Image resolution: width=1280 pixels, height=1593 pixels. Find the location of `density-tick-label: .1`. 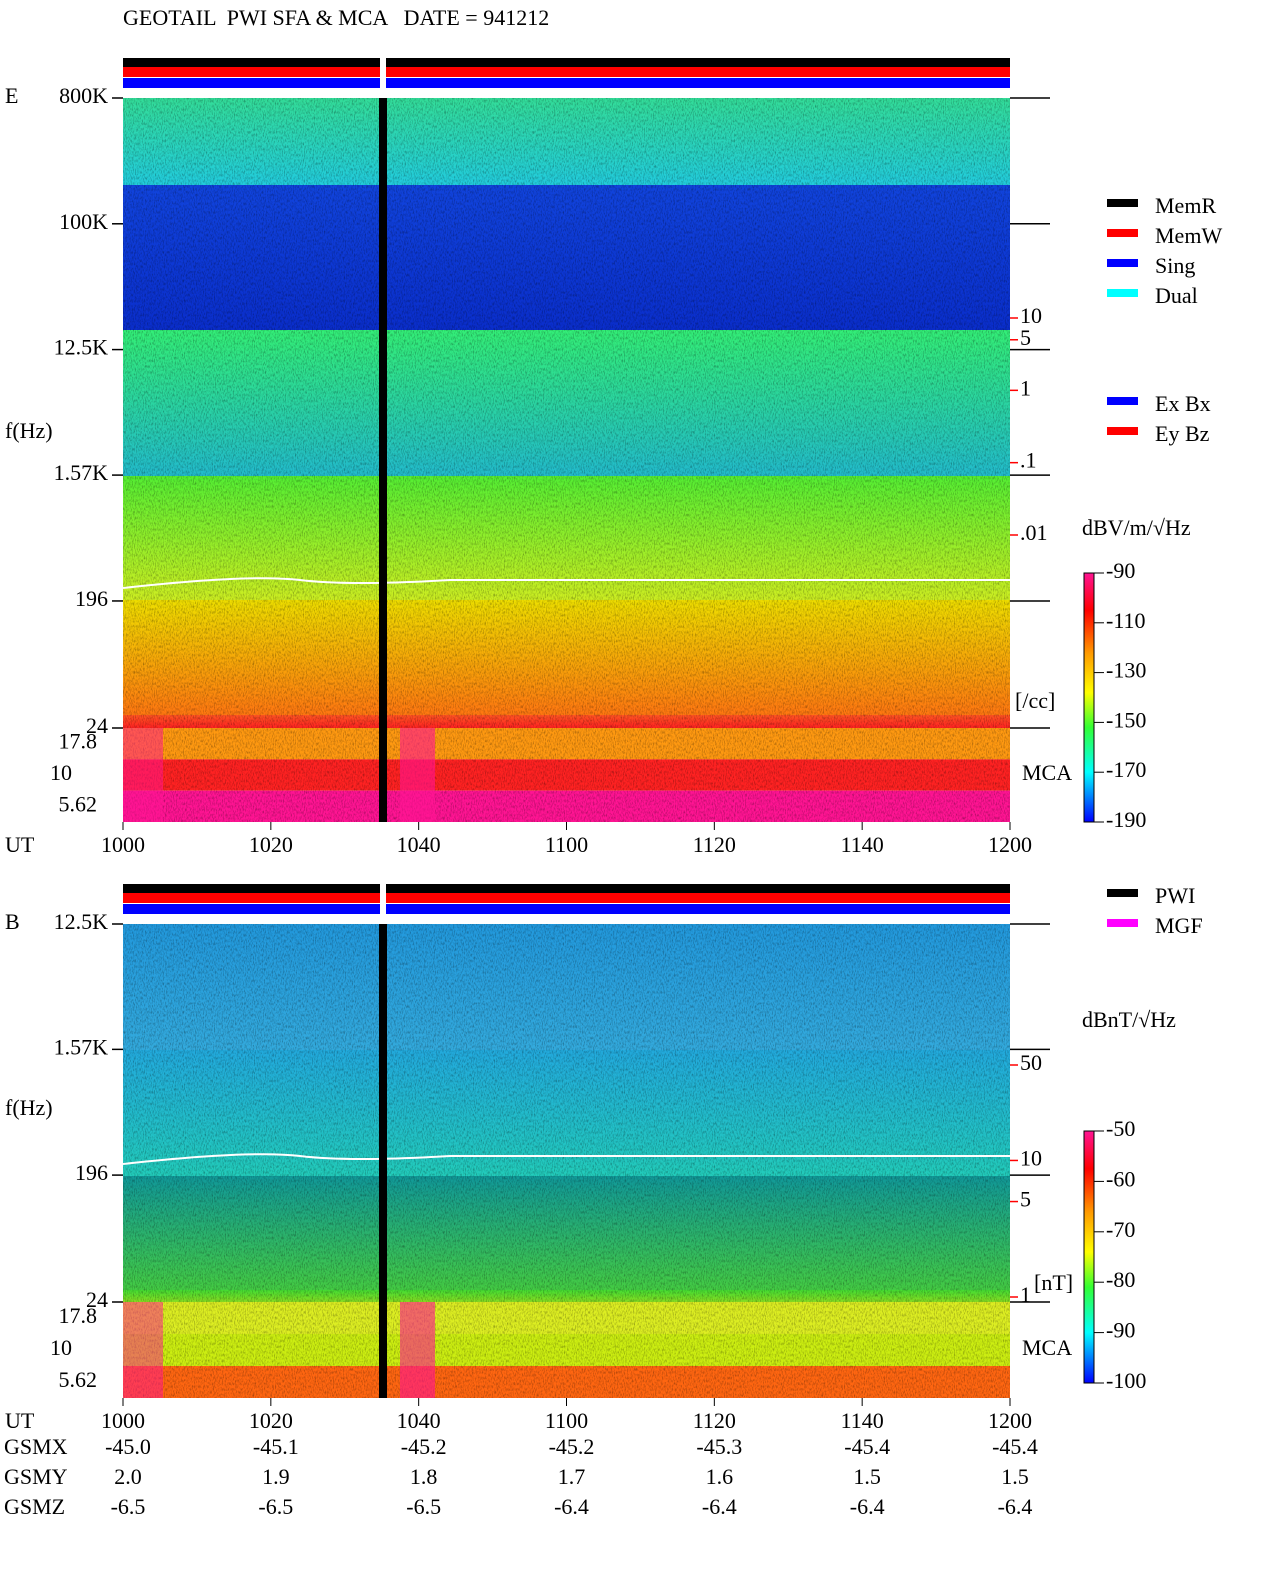

density-tick-label: .1 is located at coordinates (1028, 460).